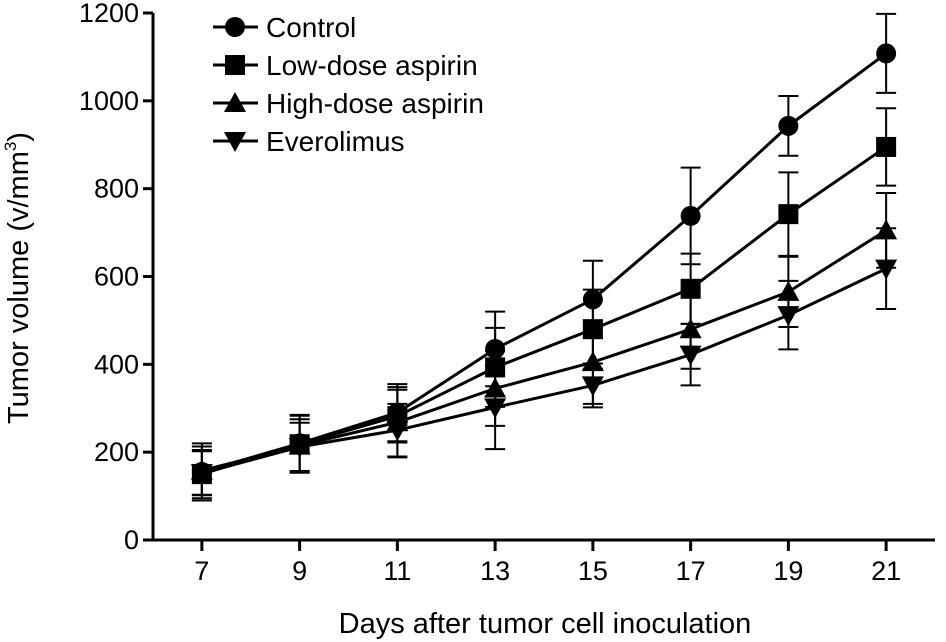  I want to click on y-axis-ticks: 0 200 400 600 800 1000 1200, so click(116, 277).